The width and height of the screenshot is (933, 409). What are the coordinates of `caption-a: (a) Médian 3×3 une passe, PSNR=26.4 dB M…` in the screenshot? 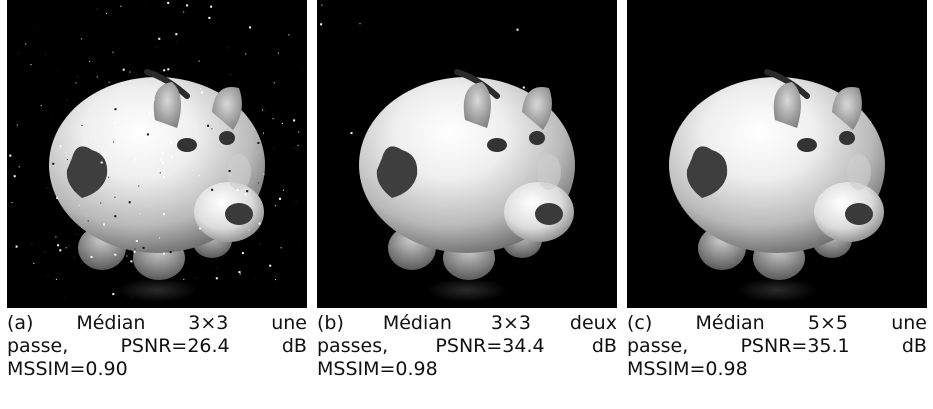 It's located at (157, 346).